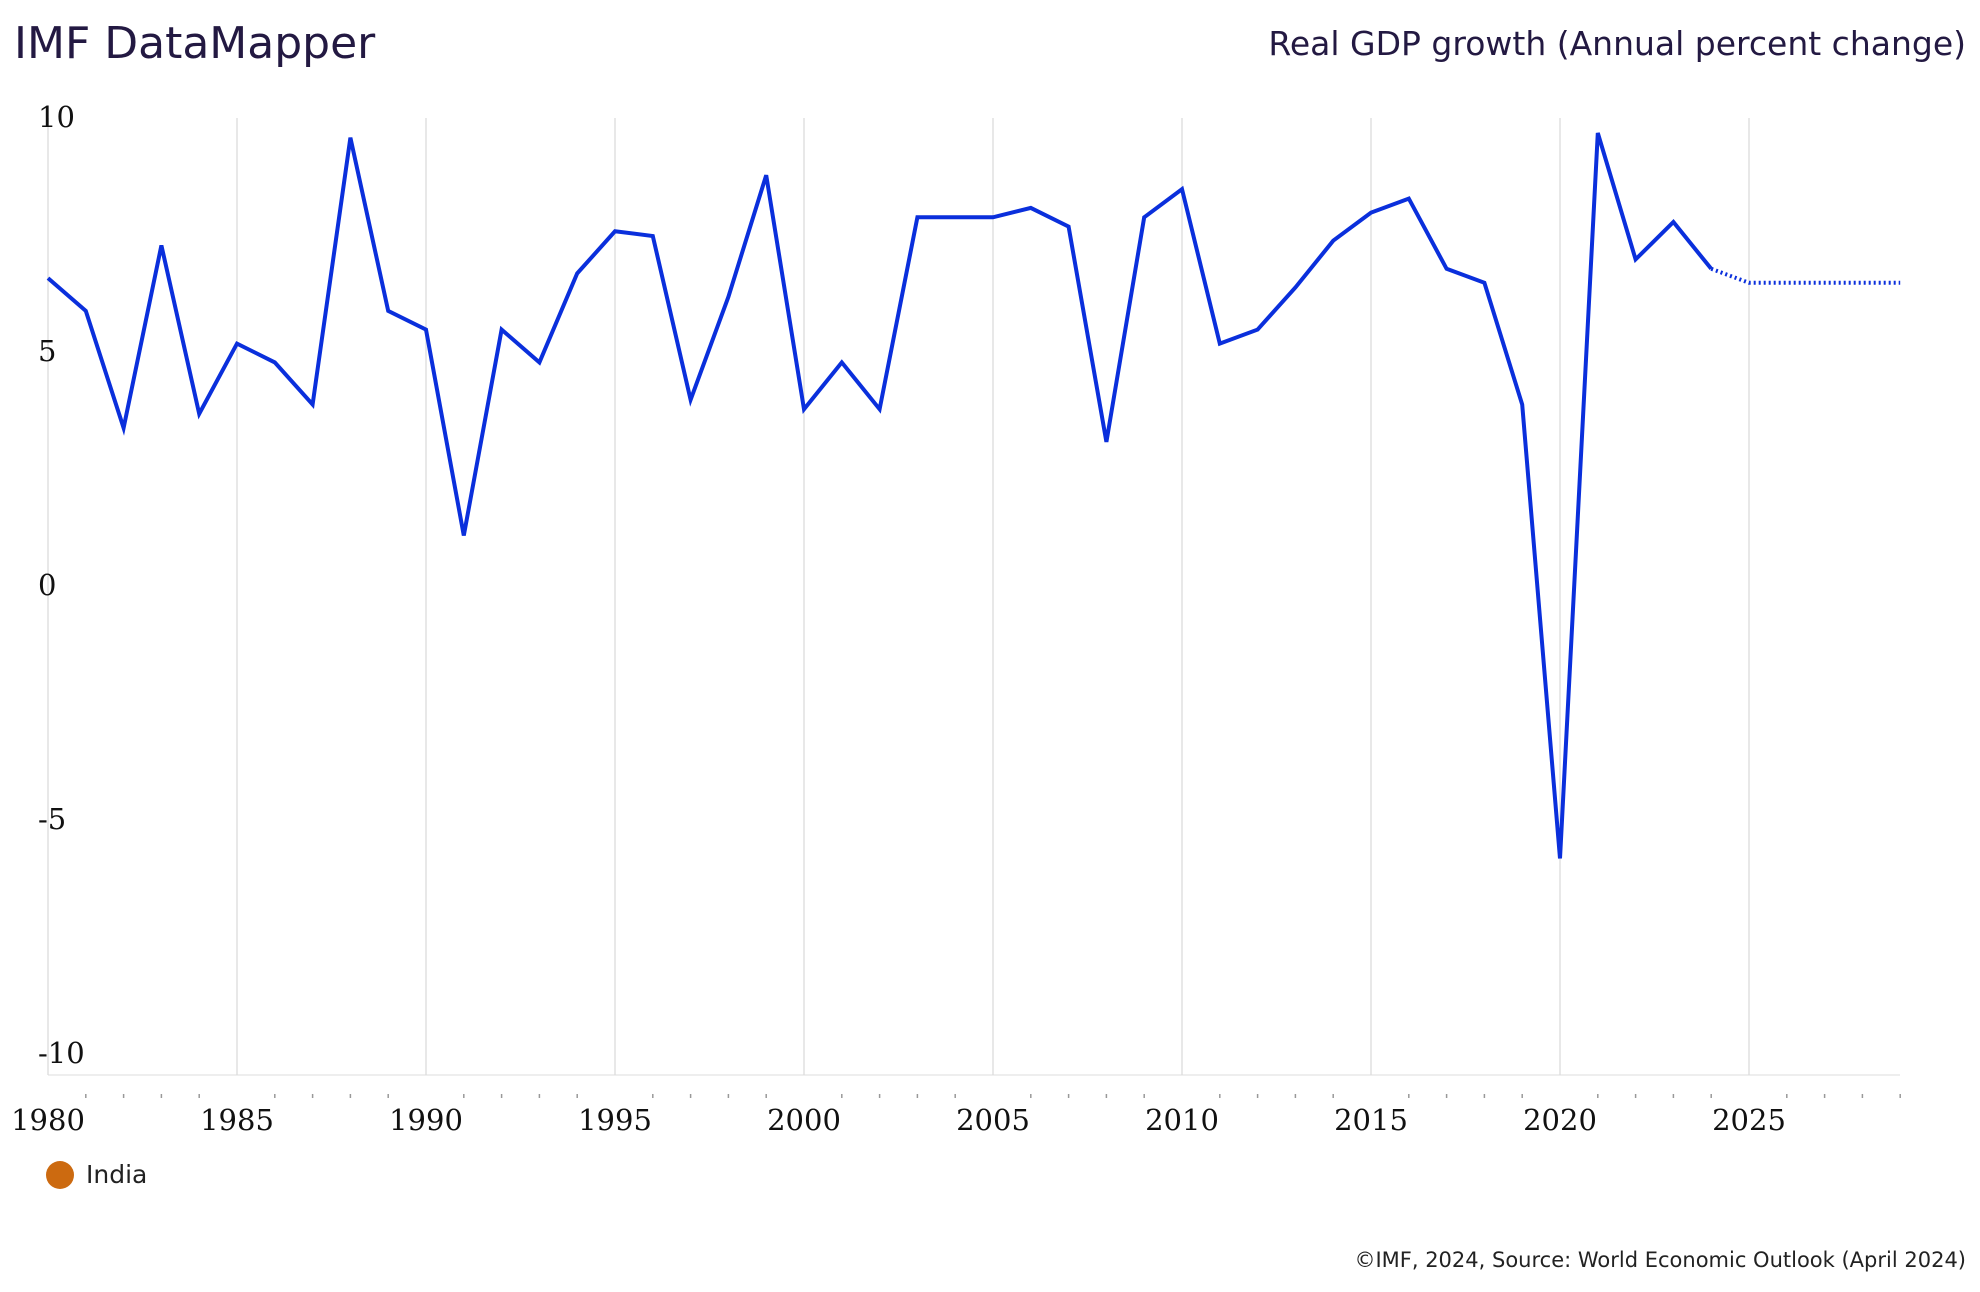  I want to click on y-tick-label: 0, so click(47, 585).